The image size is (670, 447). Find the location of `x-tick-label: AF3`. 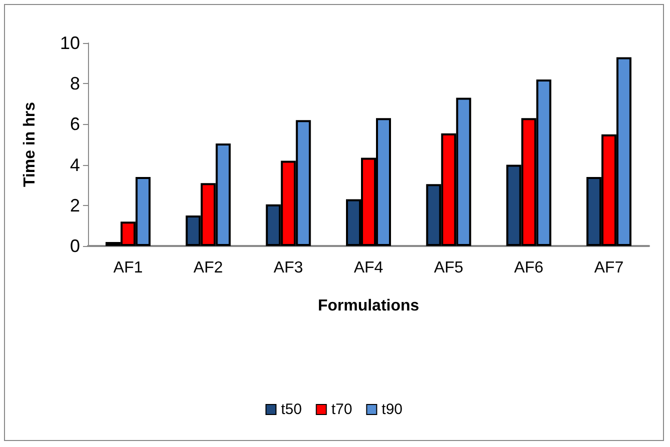

x-tick-label: AF3 is located at coordinates (289, 268).